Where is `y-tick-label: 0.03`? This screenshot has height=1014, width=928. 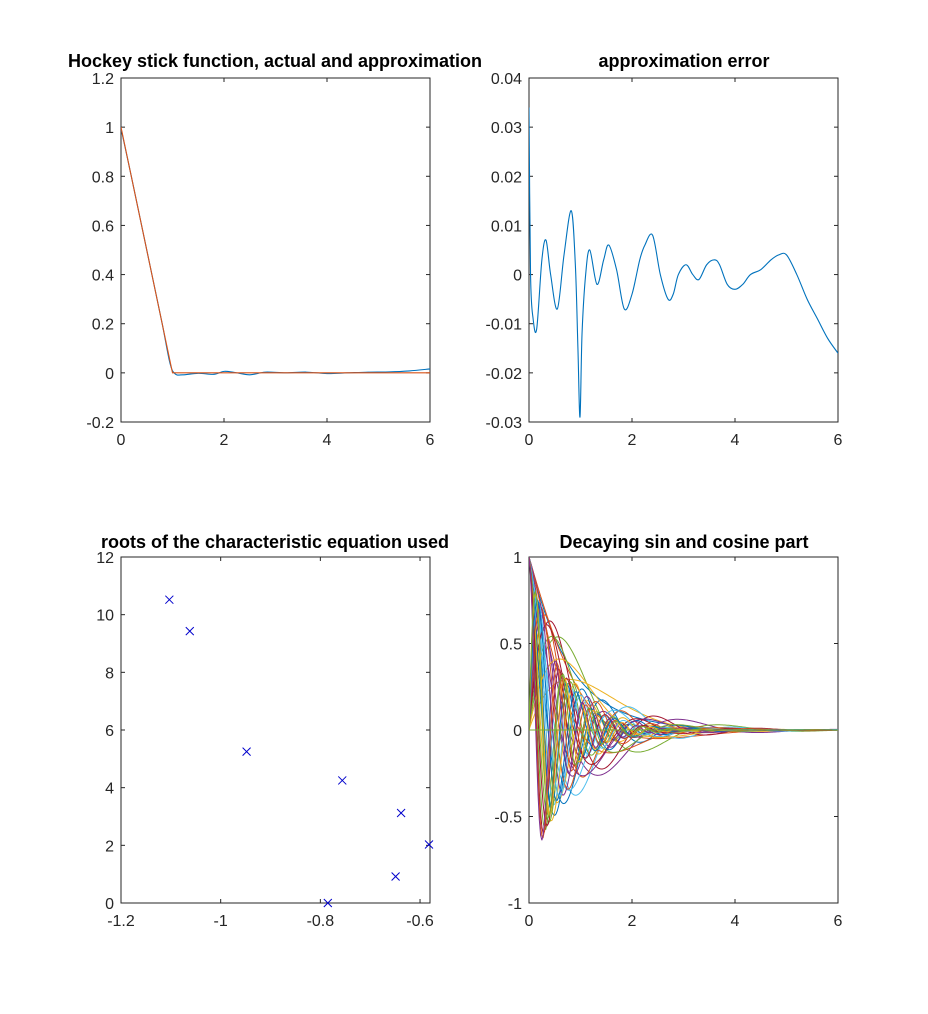 y-tick-label: 0.03 is located at coordinates (506, 128).